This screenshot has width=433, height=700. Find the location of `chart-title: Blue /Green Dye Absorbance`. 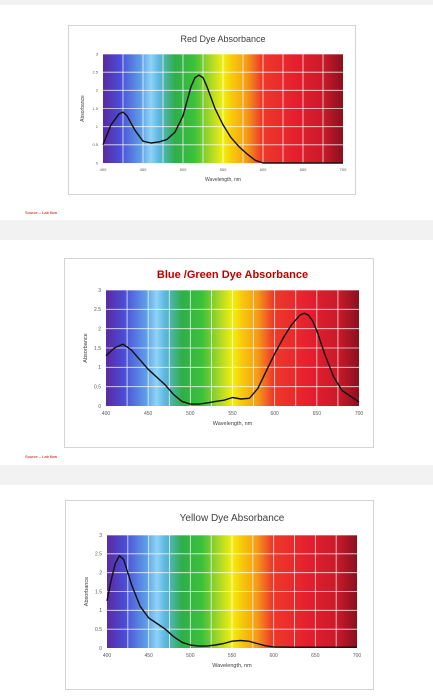

chart-title: Blue /Green Dye Absorbance is located at coordinates (232, 275).